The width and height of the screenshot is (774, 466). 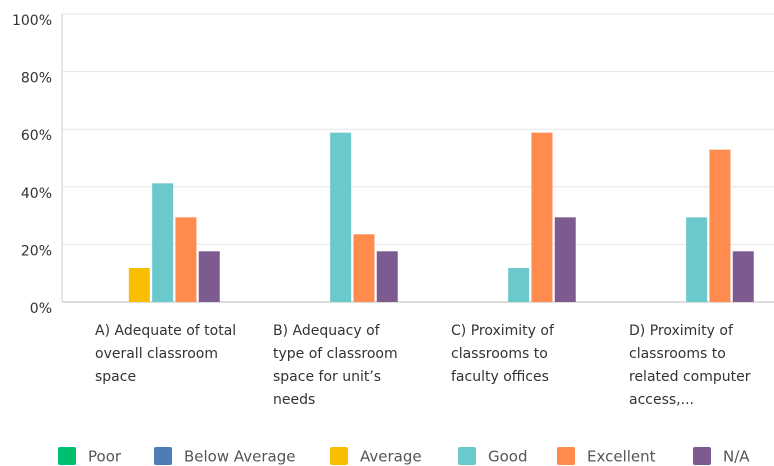 What do you see at coordinates (41, 309) in the screenshot?
I see `y-tick-label: 0%` at bounding box center [41, 309].